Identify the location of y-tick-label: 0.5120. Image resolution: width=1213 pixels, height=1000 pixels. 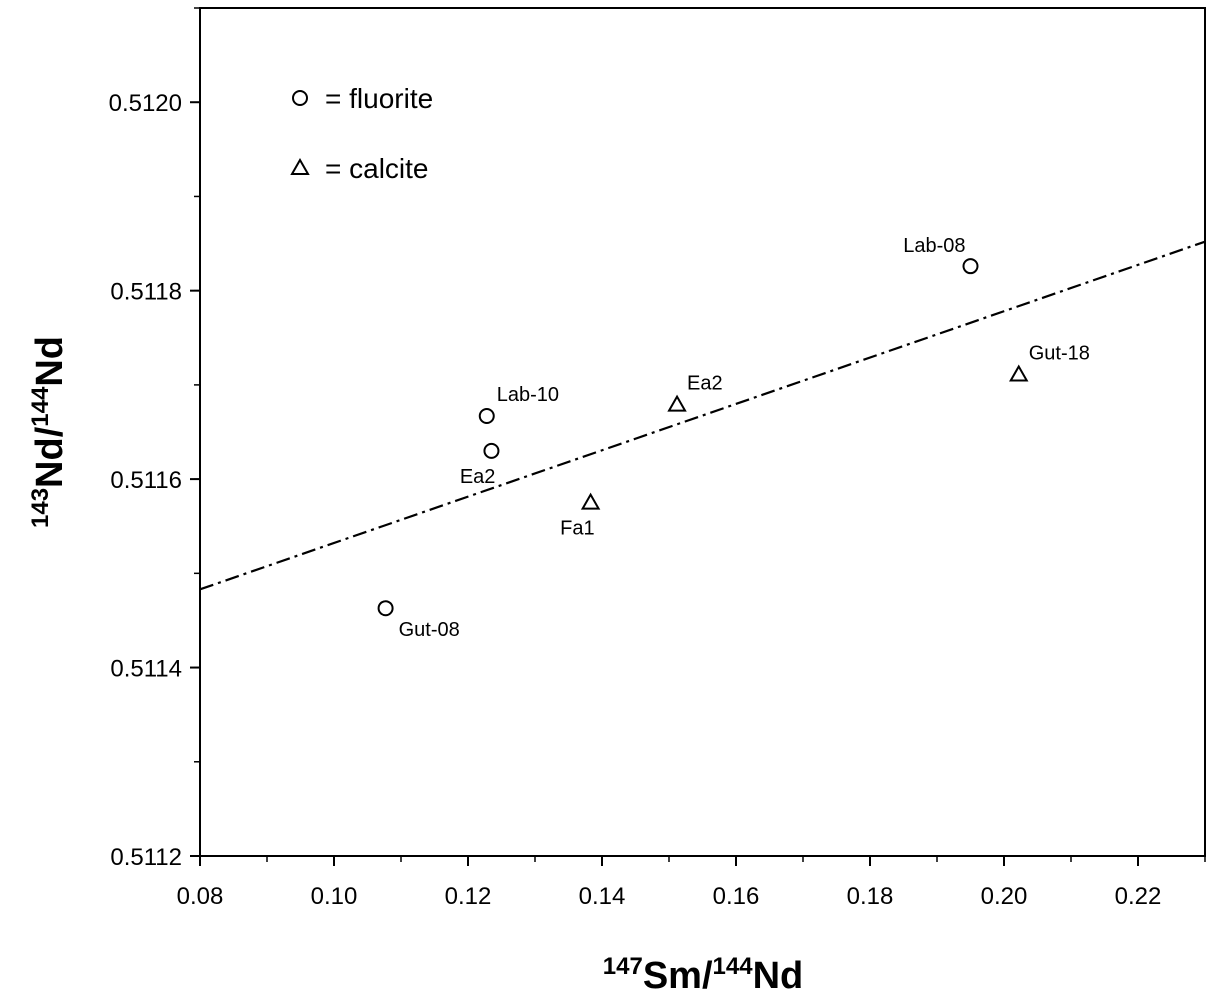
(145, 103).